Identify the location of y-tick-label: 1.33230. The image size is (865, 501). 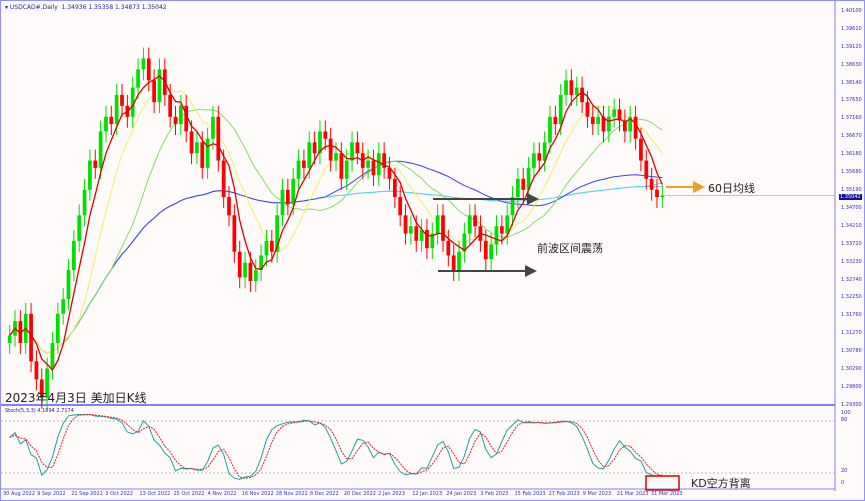
(851, 261).